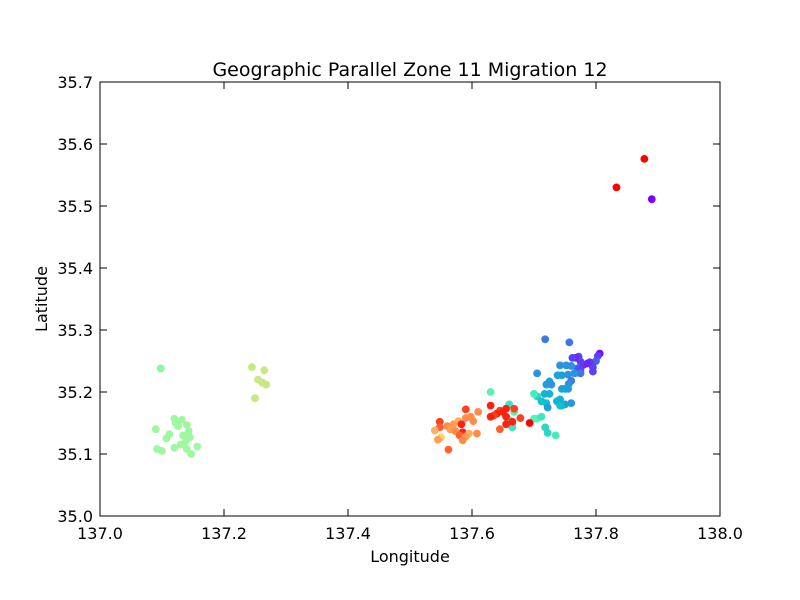 This screenshot has height=600, width=800. Describe the element at coordinates (75, 454) in the screenshot. I see `y-tick-label: 35.1` at that location.